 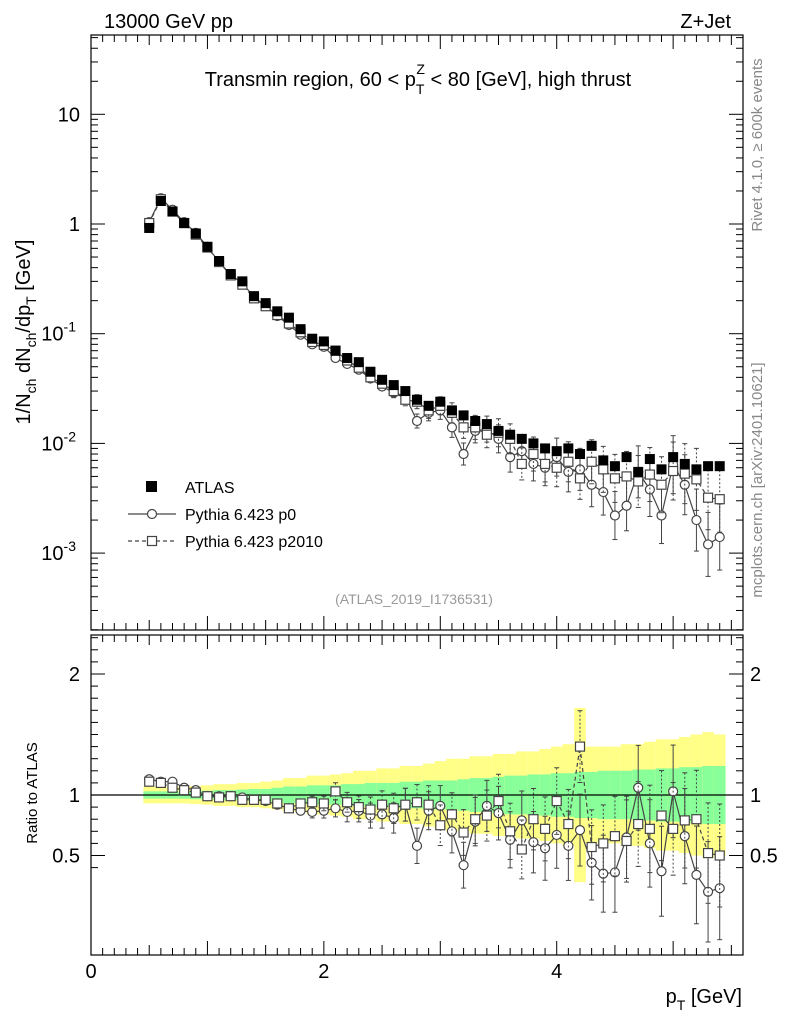 I want to click on ratio-y-tick-label-left: 1, so click(x=74, y=796).